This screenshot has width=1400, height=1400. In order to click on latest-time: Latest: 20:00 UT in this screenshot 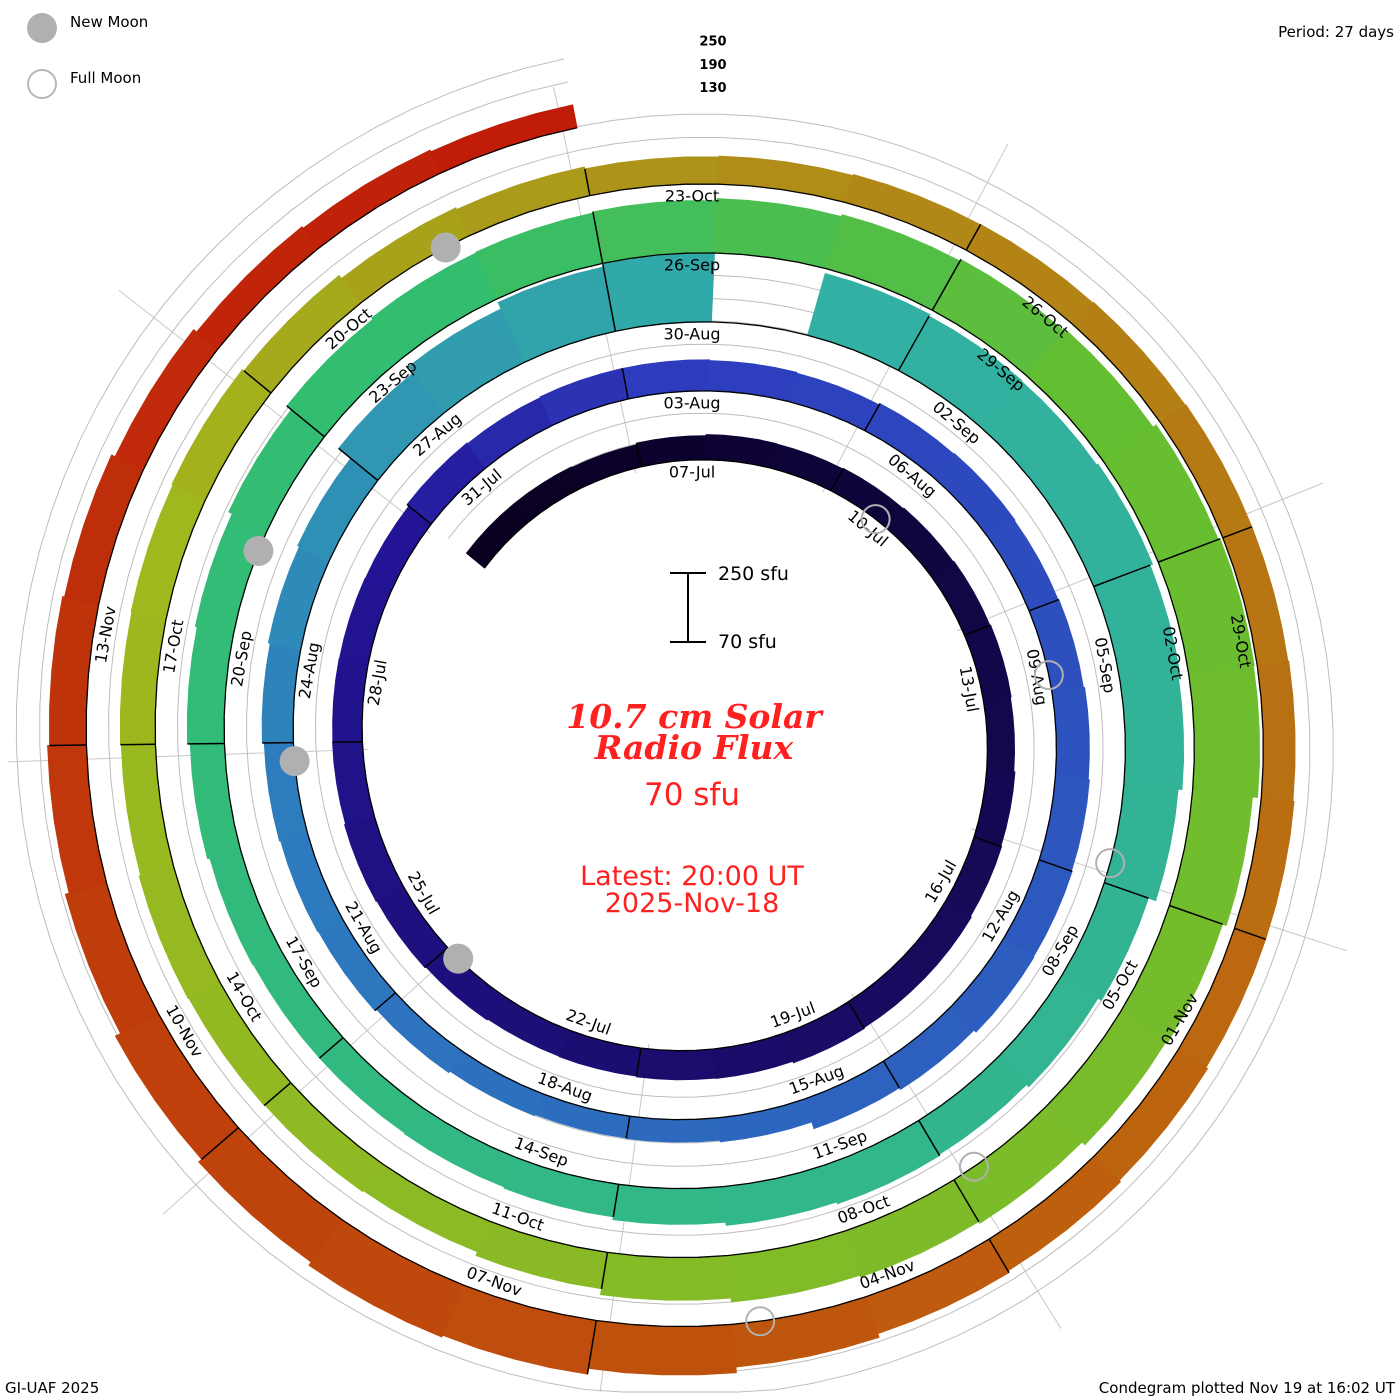, I will do `click(692, 876)`.